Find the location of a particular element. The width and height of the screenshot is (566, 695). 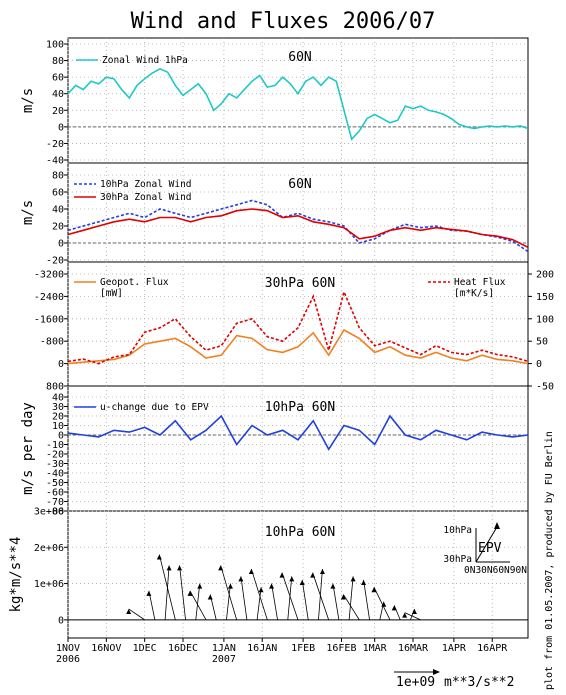

p5-inset: 10hPa 30hPa EPV 0N30N60N90N is located at coordinates (485, 549).